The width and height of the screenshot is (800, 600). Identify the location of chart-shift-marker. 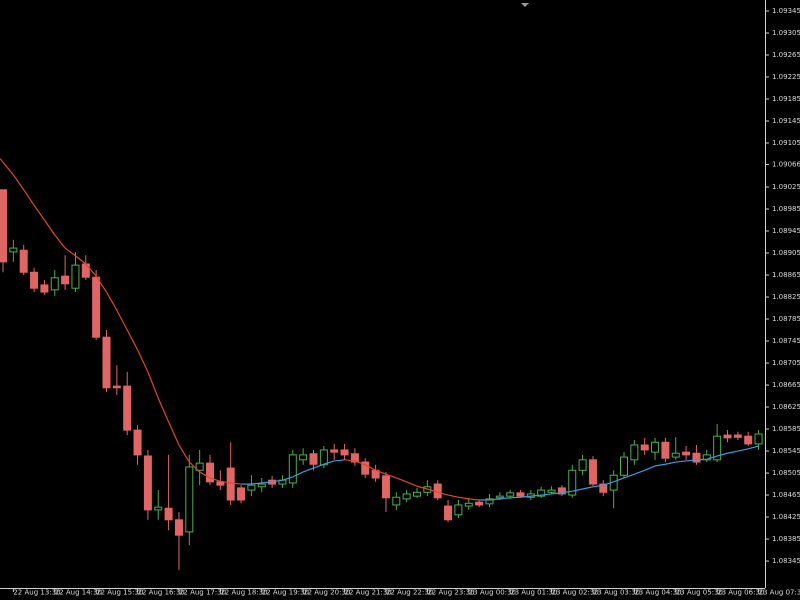
(525, 5).